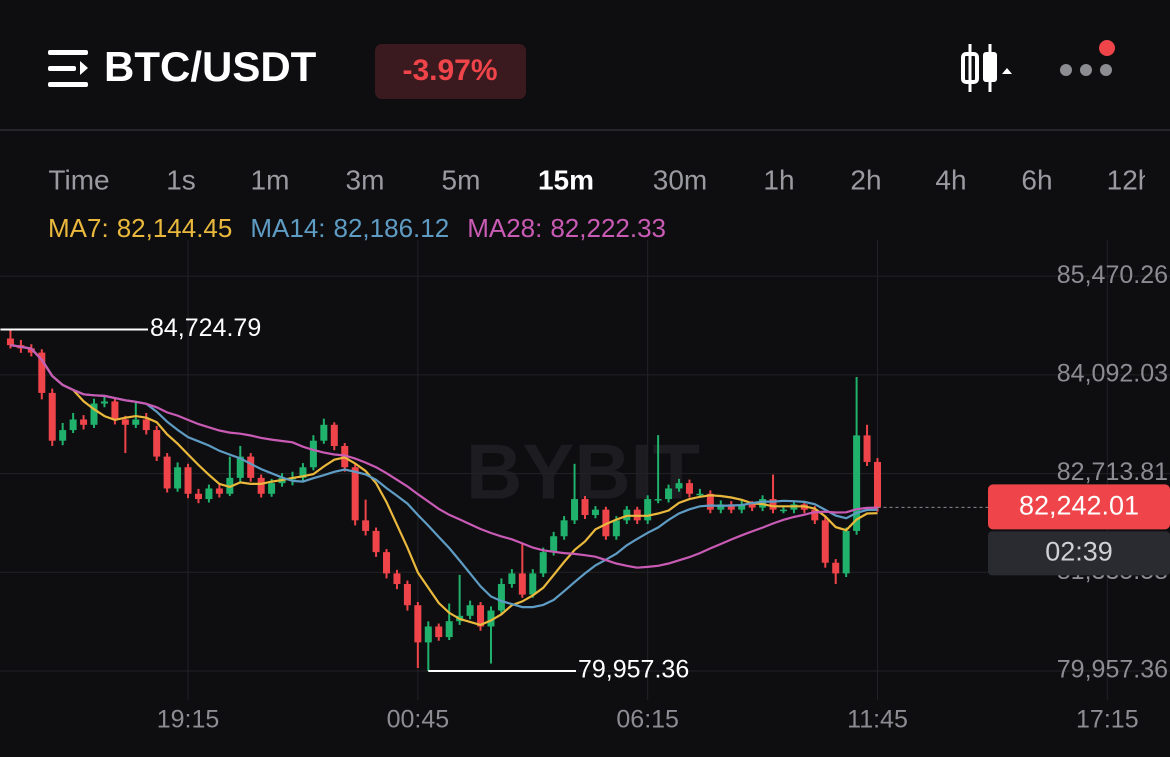 The image size is (1170, 757). I want to click on y-tick-label: 82,713.81, so click(1112, 472).